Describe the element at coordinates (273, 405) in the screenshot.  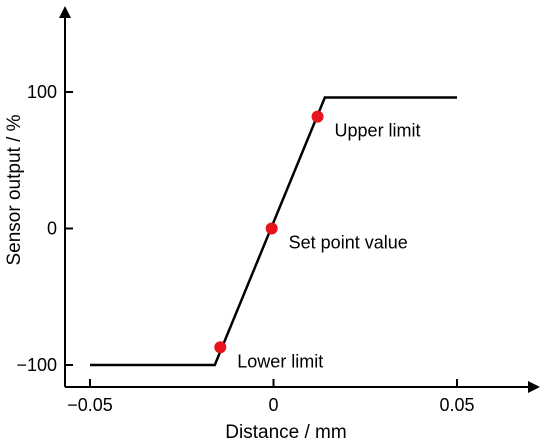
I see `x-tick-label: 0` at that location.